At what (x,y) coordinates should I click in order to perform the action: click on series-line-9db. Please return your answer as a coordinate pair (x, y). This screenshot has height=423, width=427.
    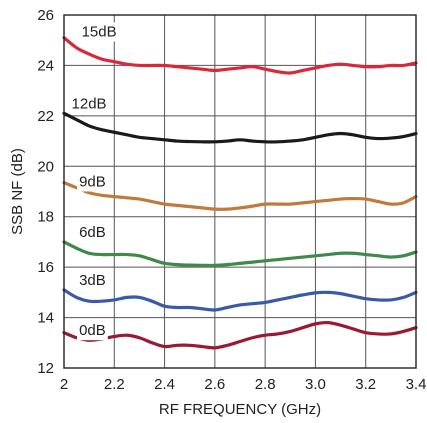
    Looking at the image, I should click on (240, 196).